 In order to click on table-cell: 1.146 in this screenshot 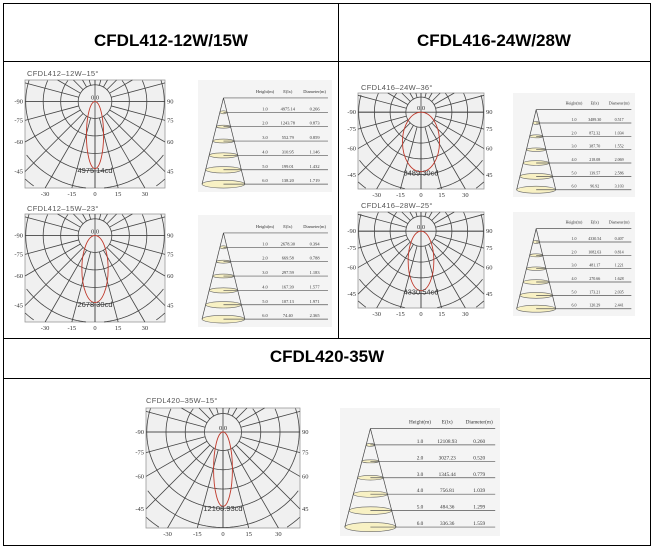, I will do `click(315, 151)`.